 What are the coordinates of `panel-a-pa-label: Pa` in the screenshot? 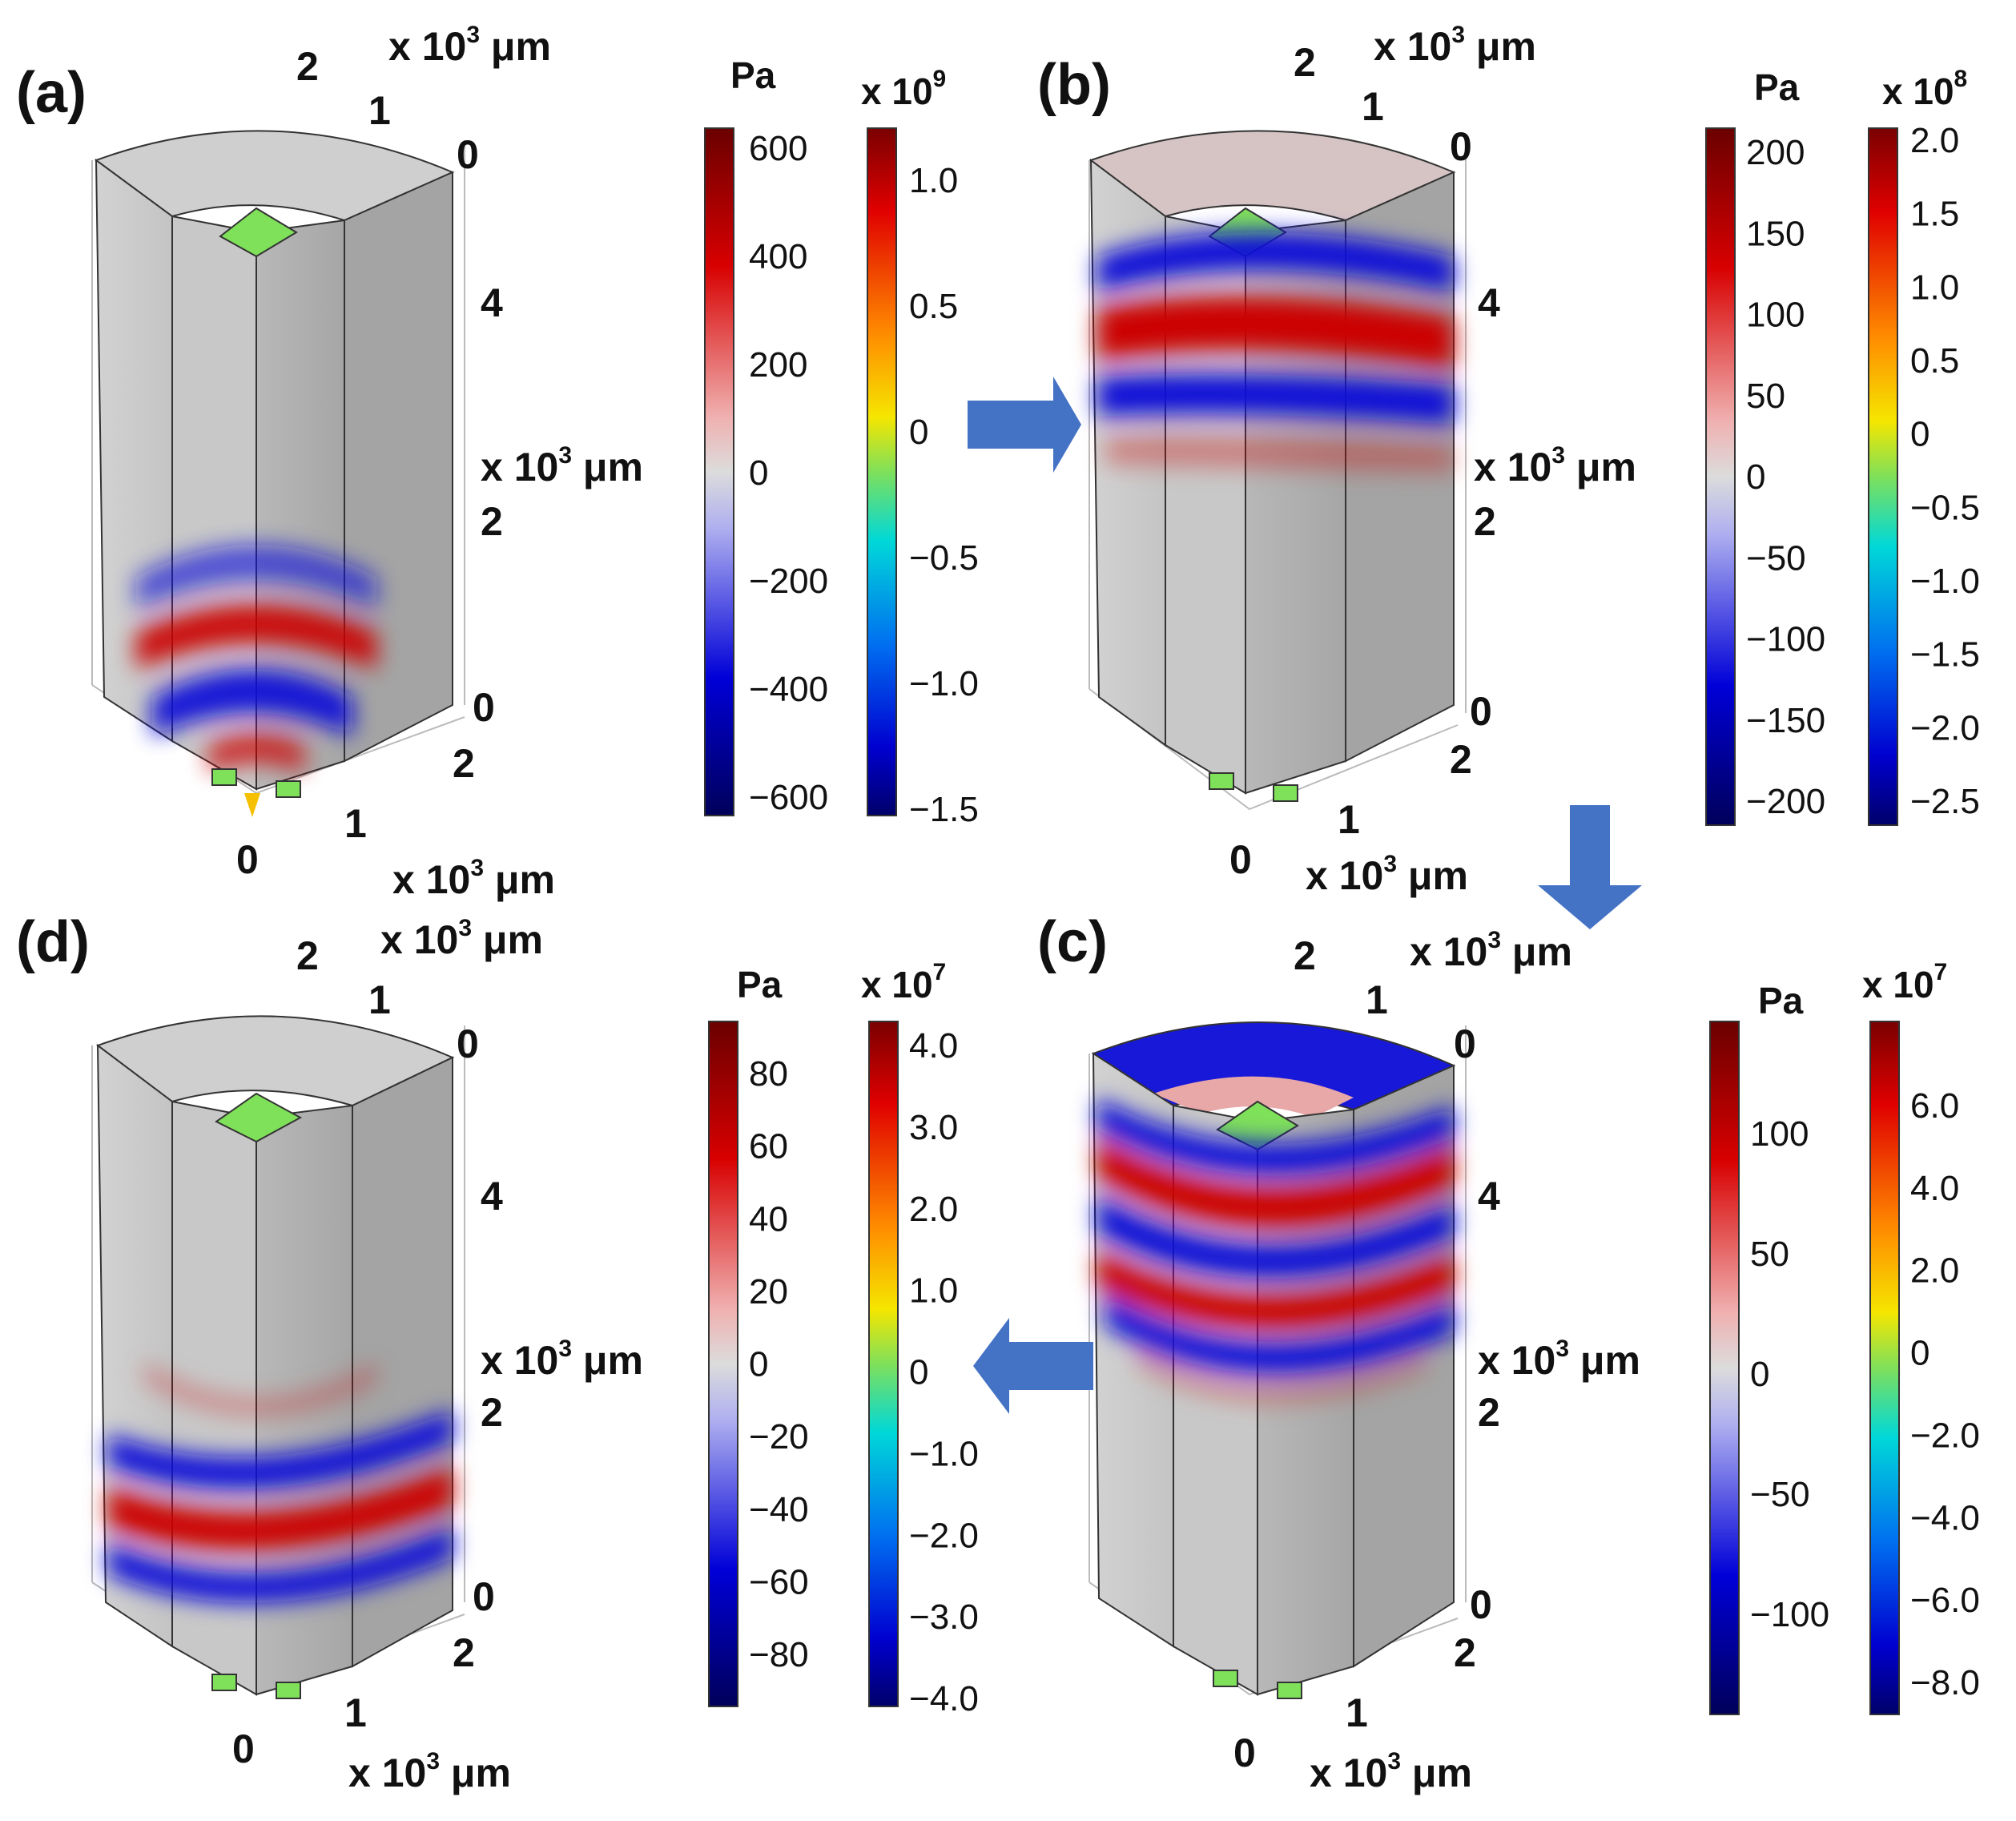 It's located at (753, 75).